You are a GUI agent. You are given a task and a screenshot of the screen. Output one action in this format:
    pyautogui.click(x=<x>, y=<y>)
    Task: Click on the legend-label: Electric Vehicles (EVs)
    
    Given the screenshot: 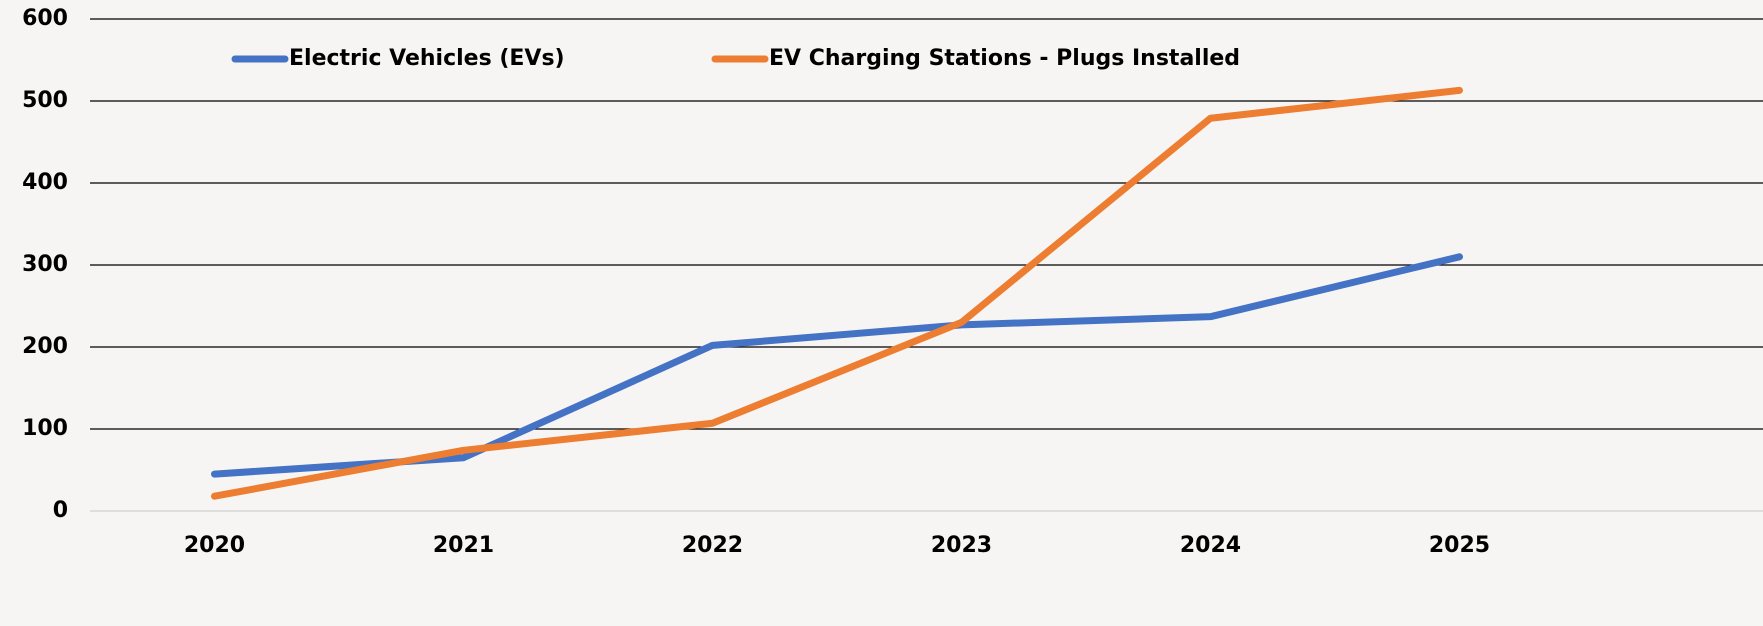 What is the action you would take?
    pyautogui.click(x=427, y=58)
    